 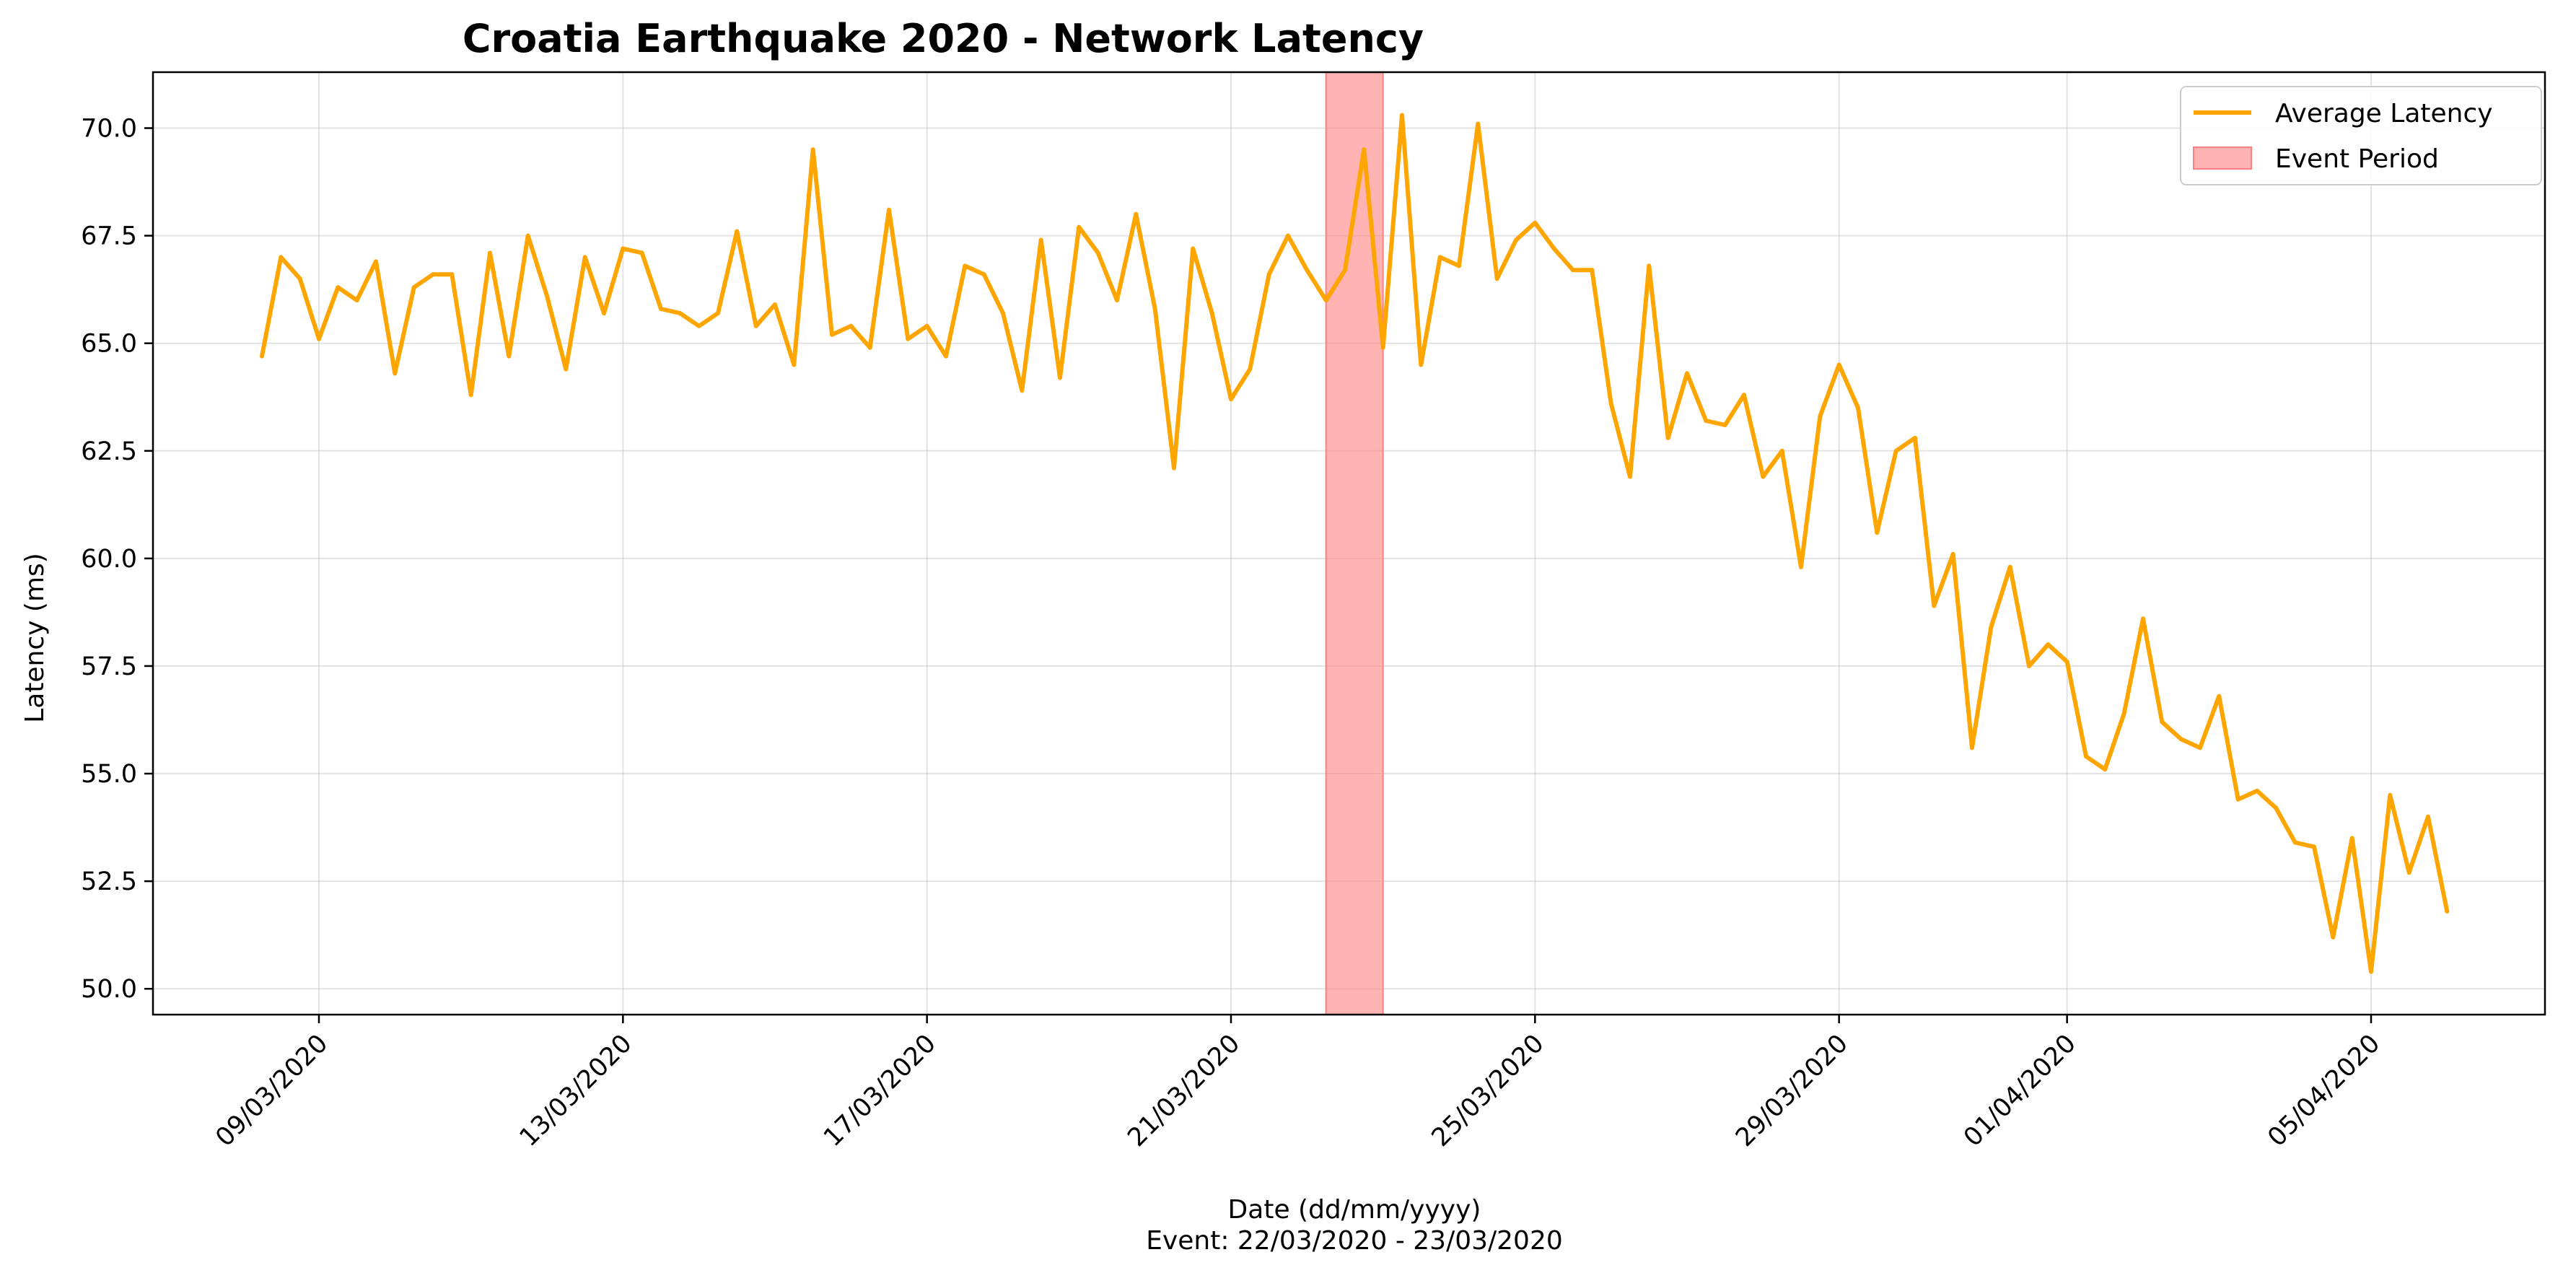 What do you see at coordinates (109, 559) in the screenshot?
I see `y-tick-label: 60.0` at bounding box center [109, 559].